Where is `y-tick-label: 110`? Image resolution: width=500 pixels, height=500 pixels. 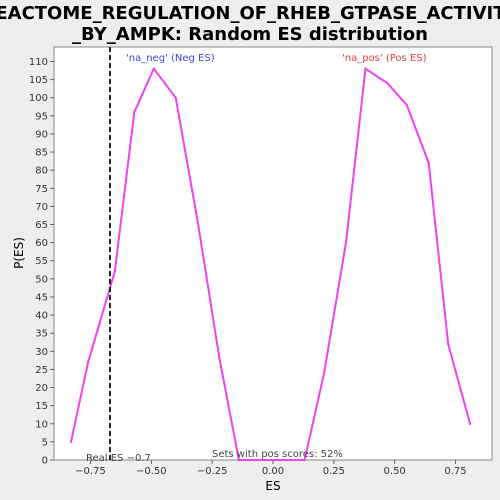
y-tick-label: 110 is located at coordinates (38, 62).